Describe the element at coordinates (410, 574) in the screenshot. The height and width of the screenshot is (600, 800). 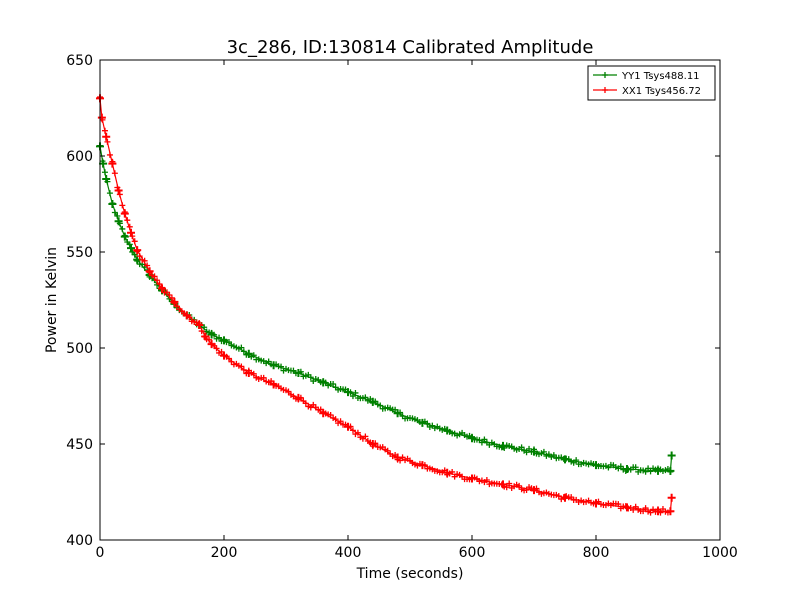
I see `x-axis-label: Time (seconds)` at that location.